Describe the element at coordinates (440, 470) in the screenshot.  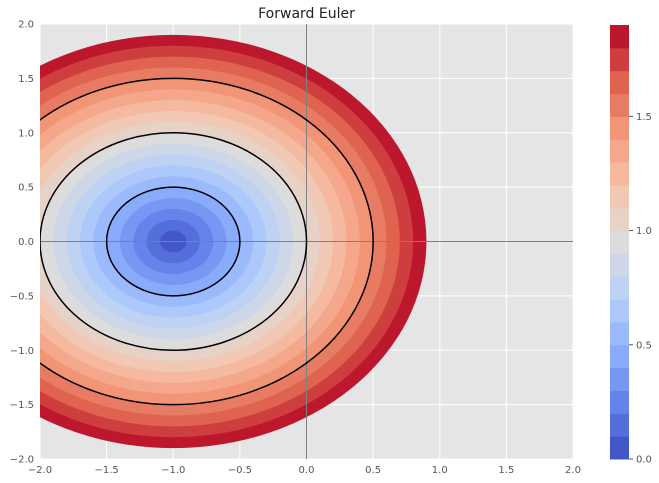
I see `x-tick-label: 1.0` at that location.